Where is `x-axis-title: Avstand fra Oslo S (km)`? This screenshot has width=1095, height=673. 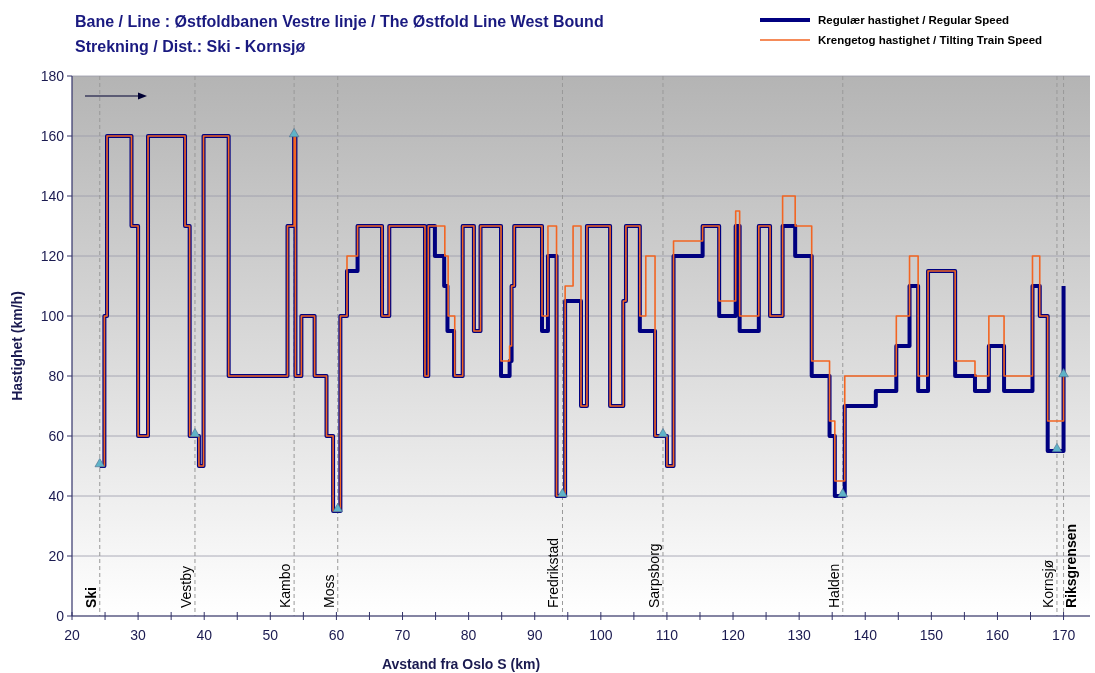 x-axis-title: Avstand fra Oslo S (km) is located at coordinates (461, 664).